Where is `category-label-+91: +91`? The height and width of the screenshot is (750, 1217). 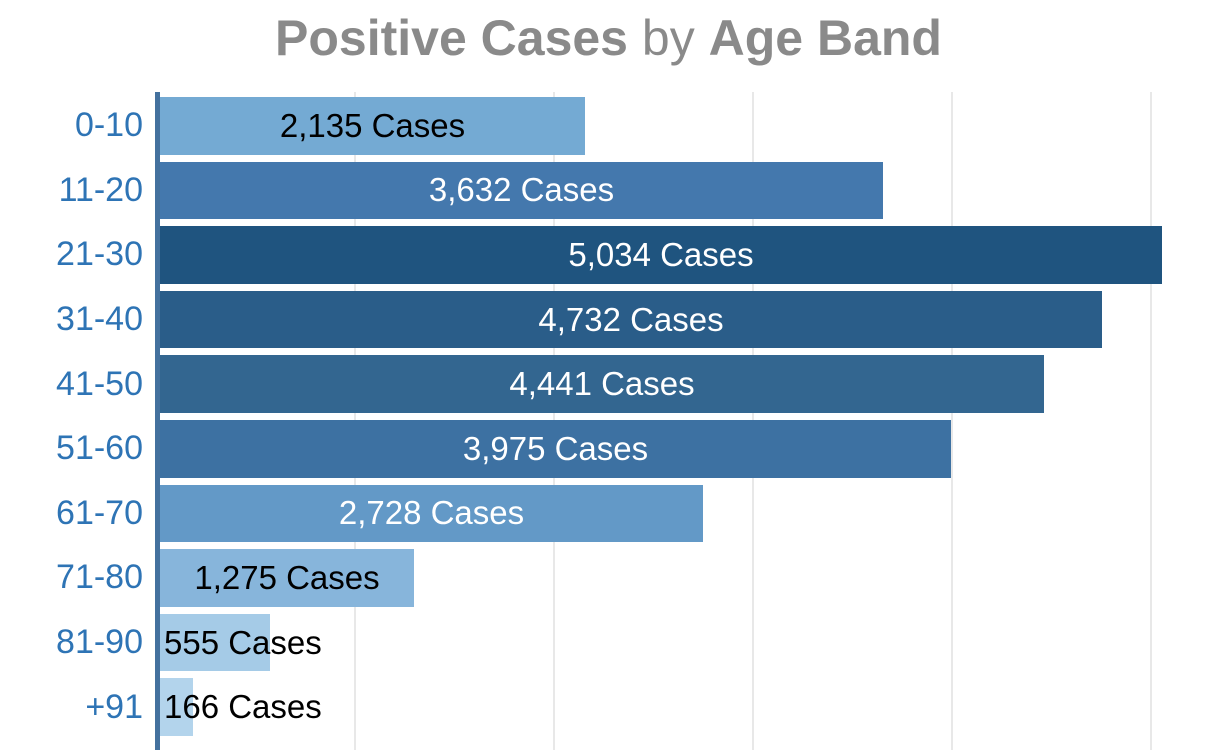
category-label-+91: +91 is located at coordinates (114, 706).